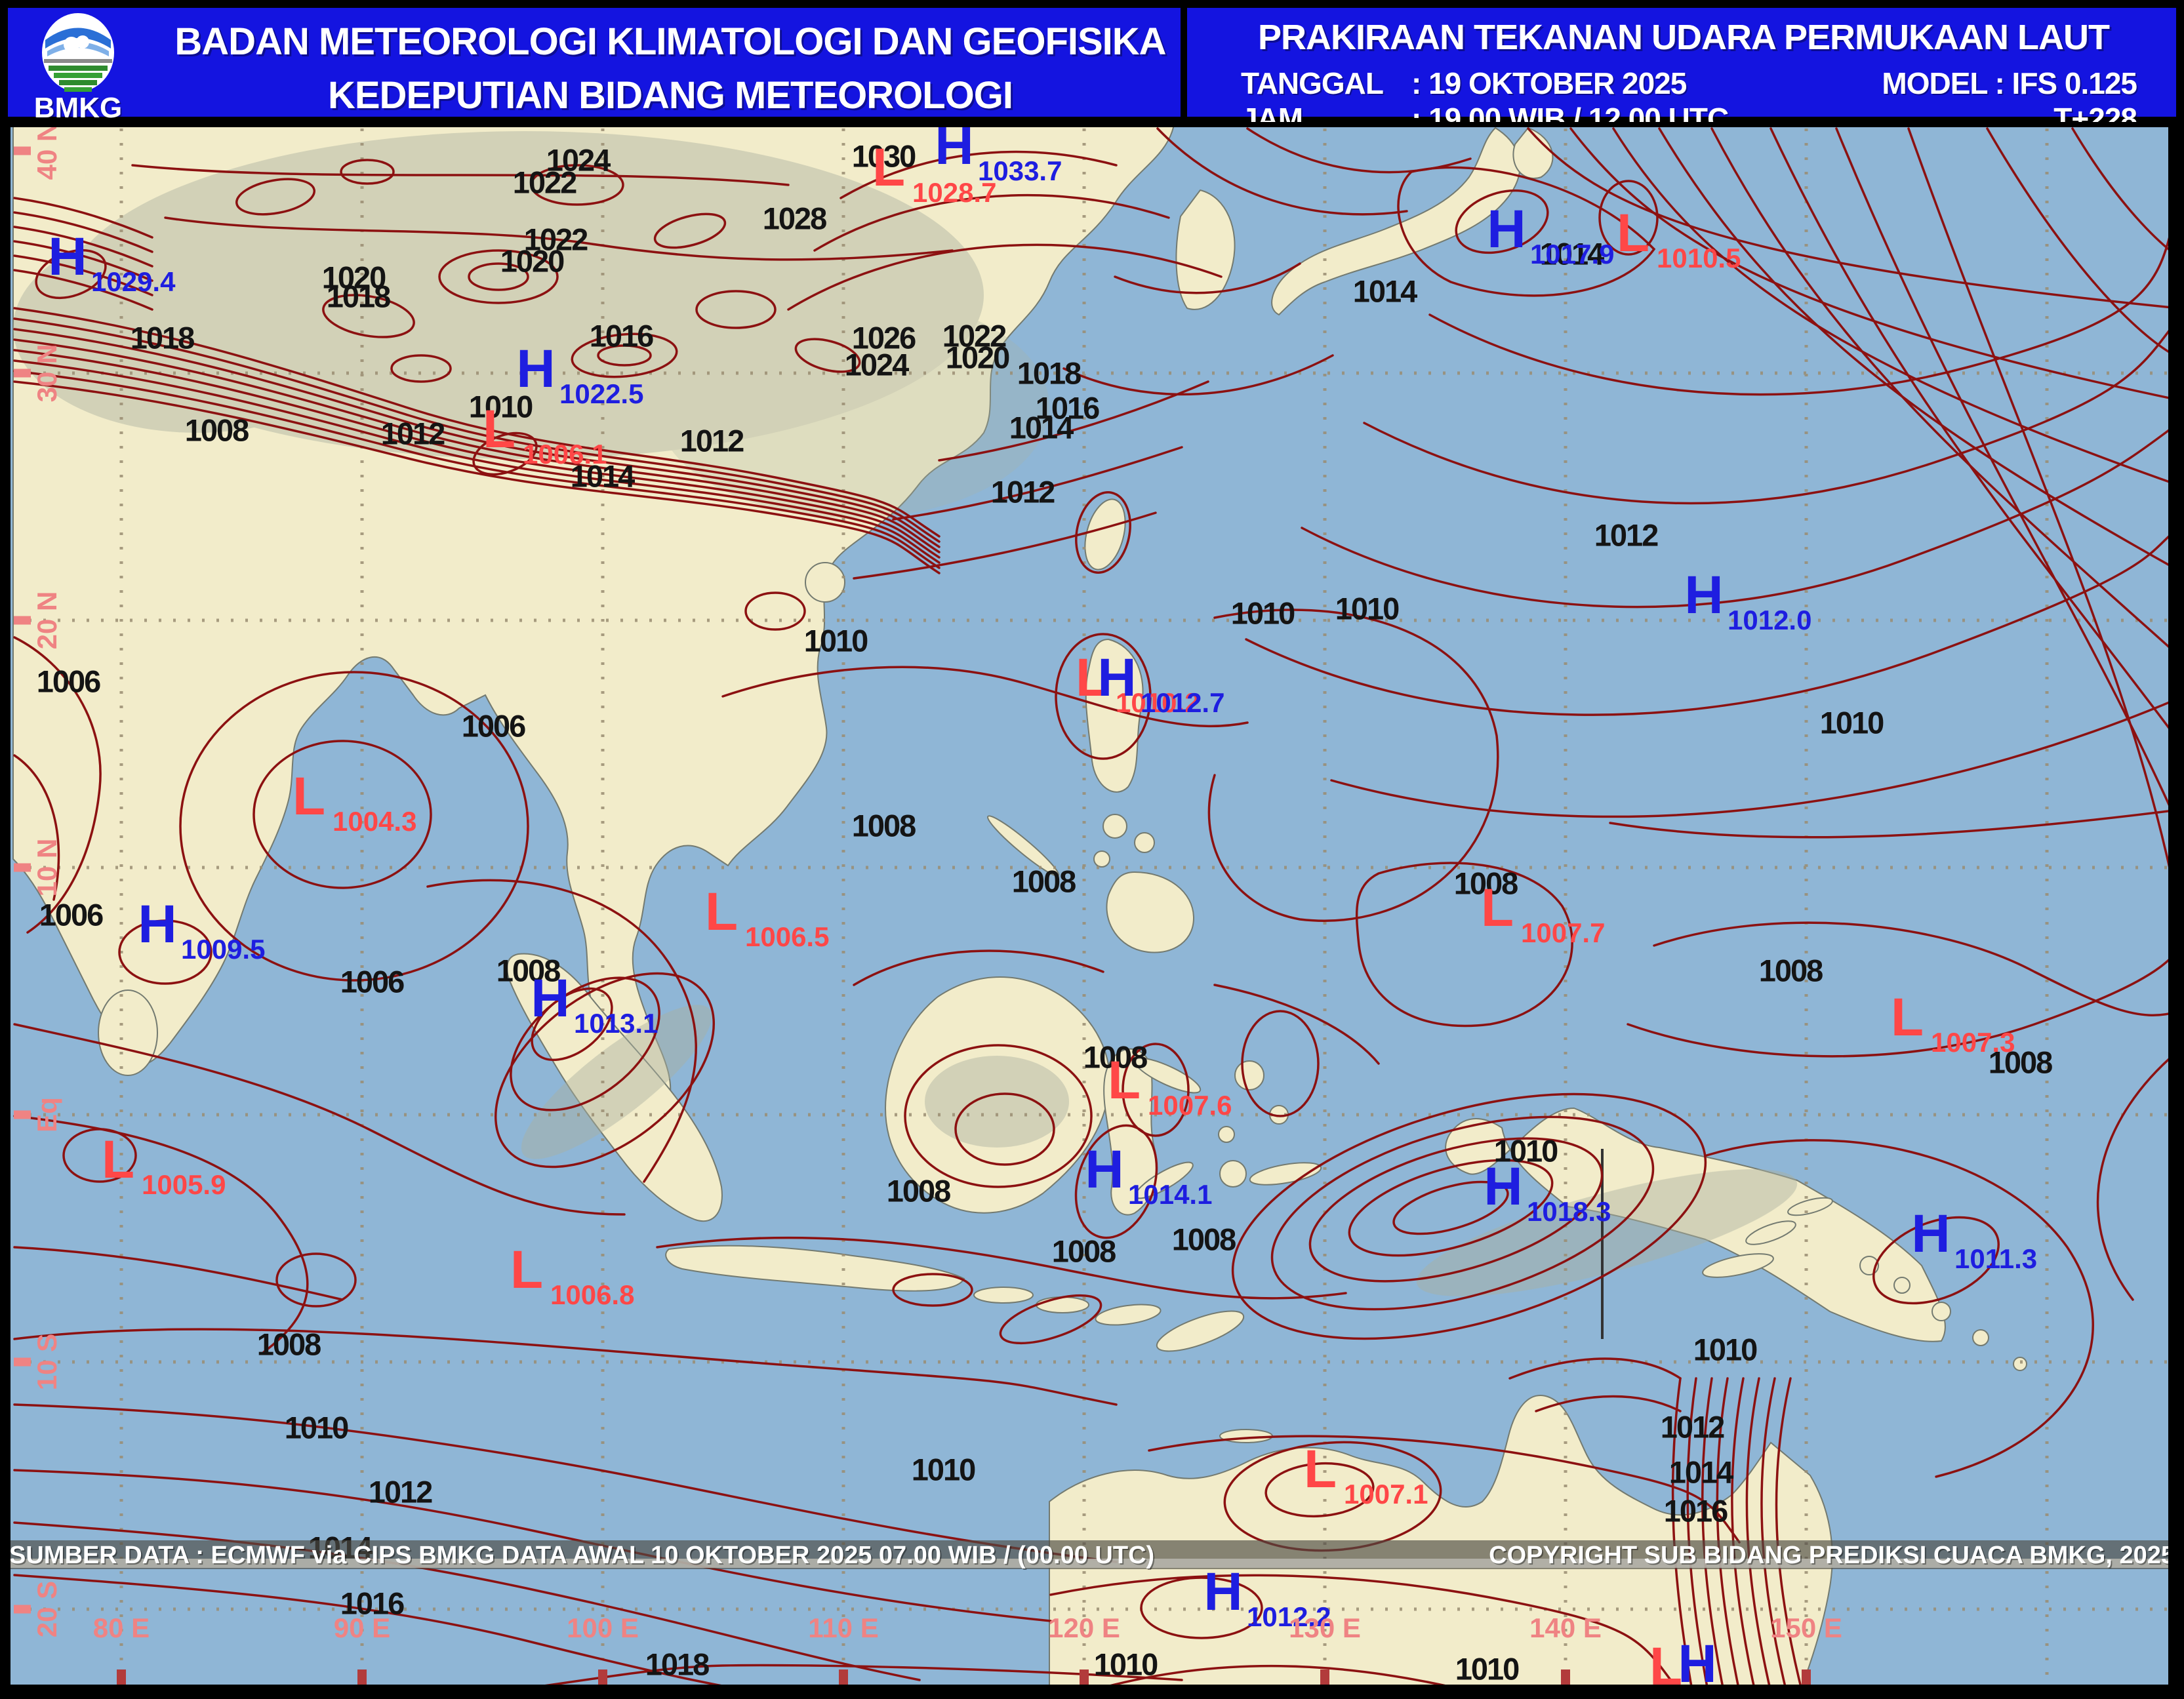 Image resolution: width=2184 pixels, height=1699 pixels. Describe the element at coordinates (1089, 1563) in the screenshot. I see `footer-strip` at that location.